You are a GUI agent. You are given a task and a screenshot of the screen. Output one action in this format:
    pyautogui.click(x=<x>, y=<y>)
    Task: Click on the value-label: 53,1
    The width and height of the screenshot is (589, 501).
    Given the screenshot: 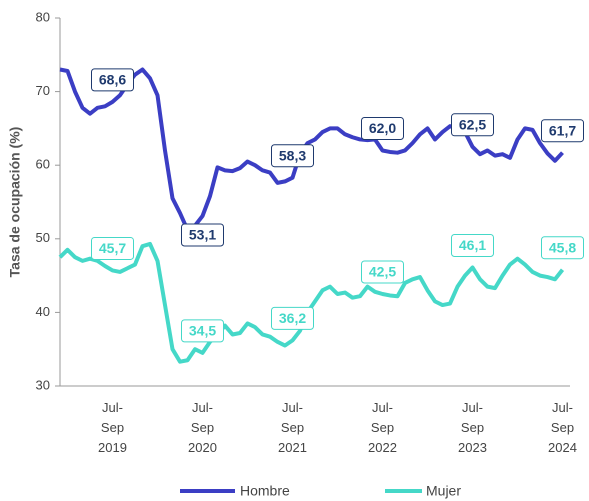 What is the action you would take?
    pyautogui.click(x=202, y=235)
    